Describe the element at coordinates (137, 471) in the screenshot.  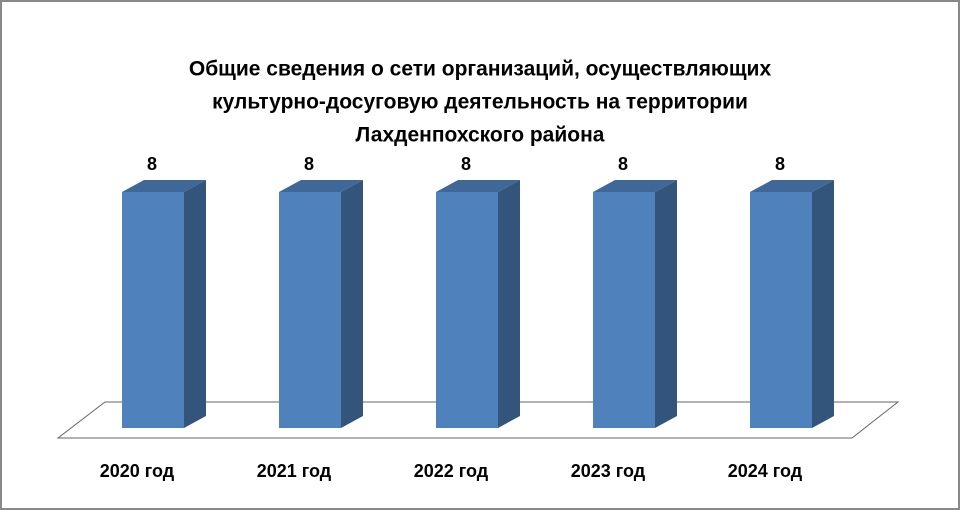
I see `x-tick-label: 2020 год` at that location.